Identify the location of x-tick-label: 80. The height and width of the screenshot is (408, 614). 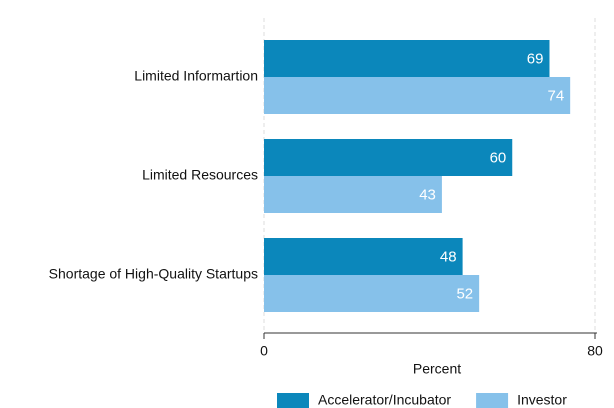
(595, 351).